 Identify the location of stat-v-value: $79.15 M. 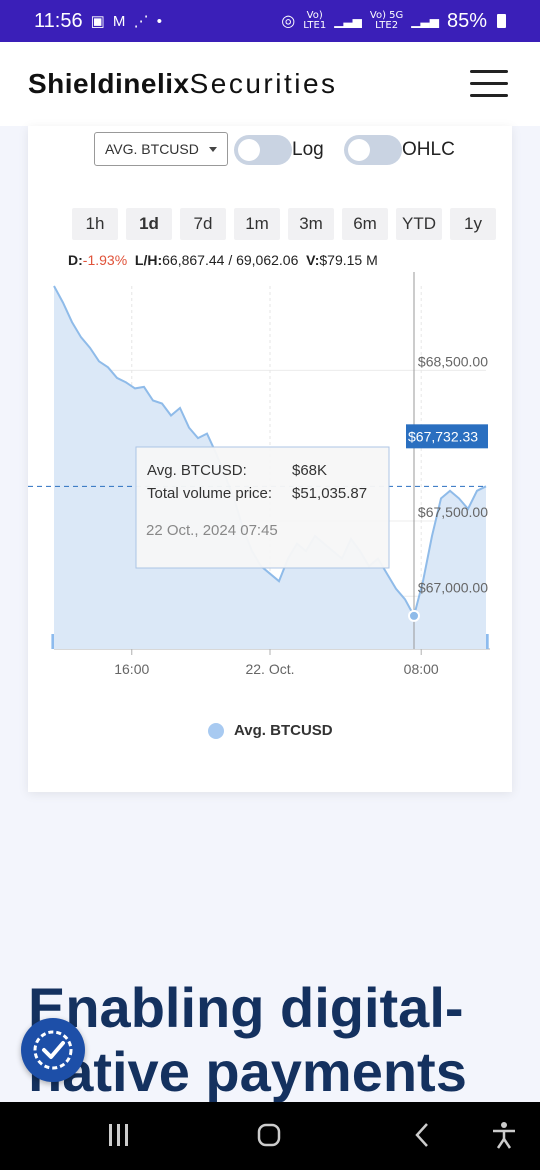
(348, 260).